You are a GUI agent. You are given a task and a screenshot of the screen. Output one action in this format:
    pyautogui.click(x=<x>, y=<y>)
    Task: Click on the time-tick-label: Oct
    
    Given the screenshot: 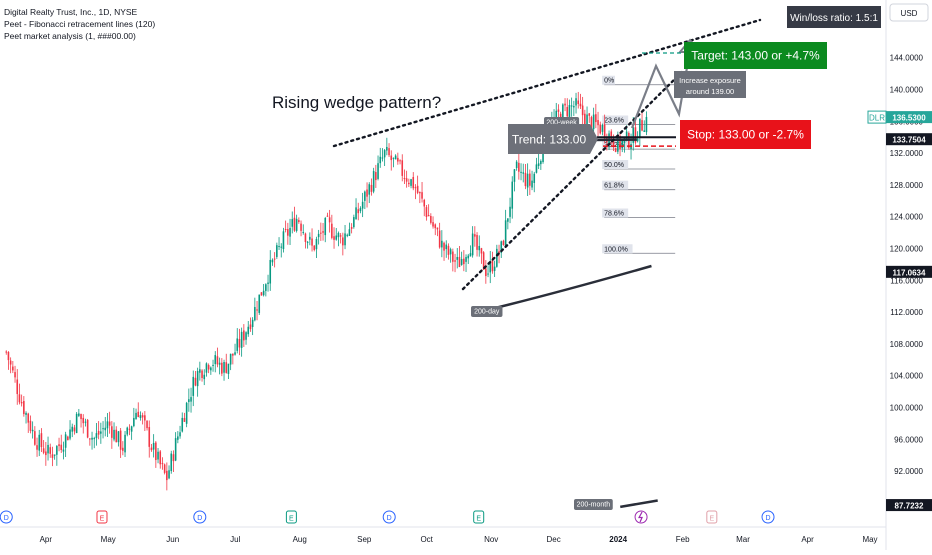 What is the action you would take?
    pyautogui.click(x=426, y=539)
    